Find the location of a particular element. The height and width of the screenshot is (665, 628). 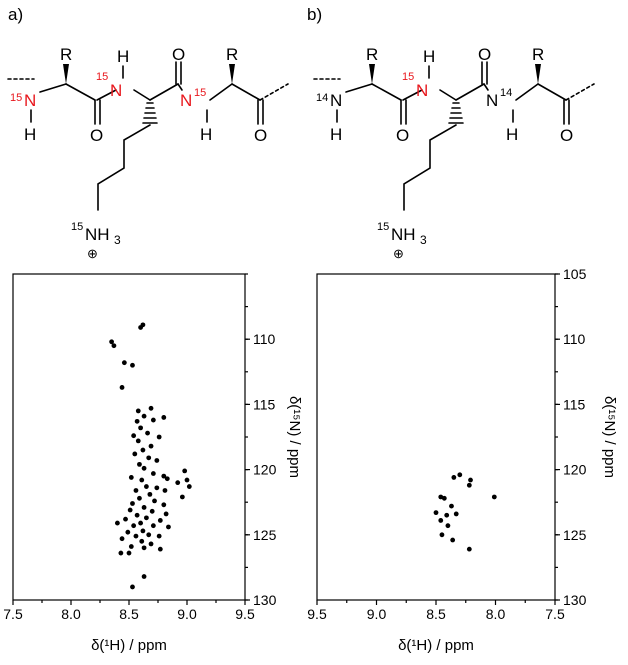

dashed-bond is located at coordinates (580, 92).